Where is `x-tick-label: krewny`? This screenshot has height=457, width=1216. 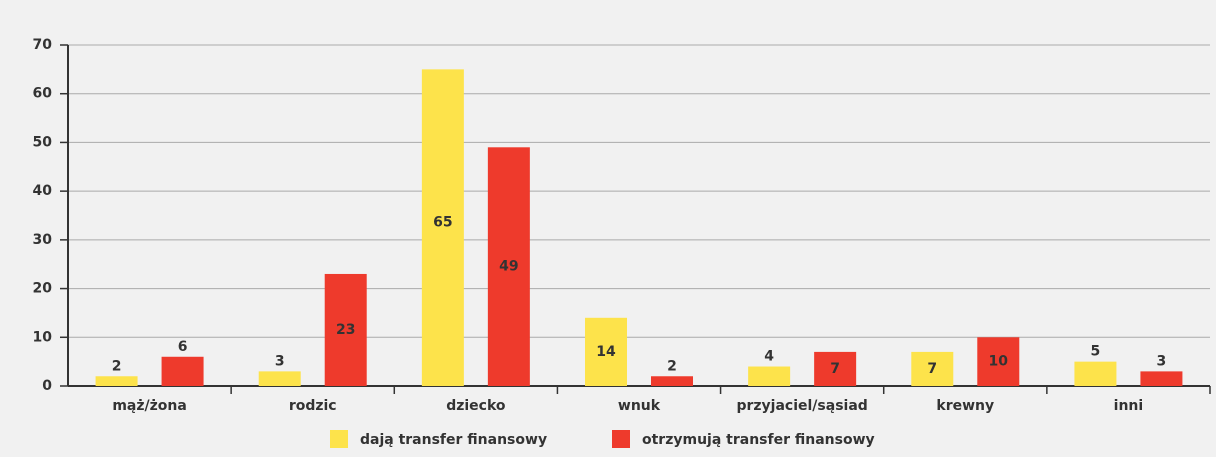
x-tick-label: krewny is located at coordinates (965, 406).